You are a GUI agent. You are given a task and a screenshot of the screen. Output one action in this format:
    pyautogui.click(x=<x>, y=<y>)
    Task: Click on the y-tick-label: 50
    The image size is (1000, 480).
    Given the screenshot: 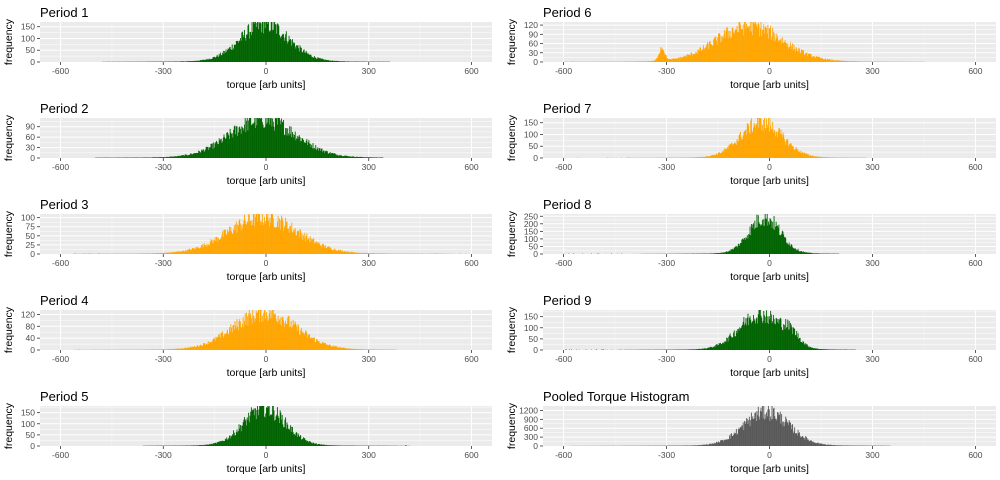 What is the action you would take?
    pyautogui.click(x=31, y=435)
    